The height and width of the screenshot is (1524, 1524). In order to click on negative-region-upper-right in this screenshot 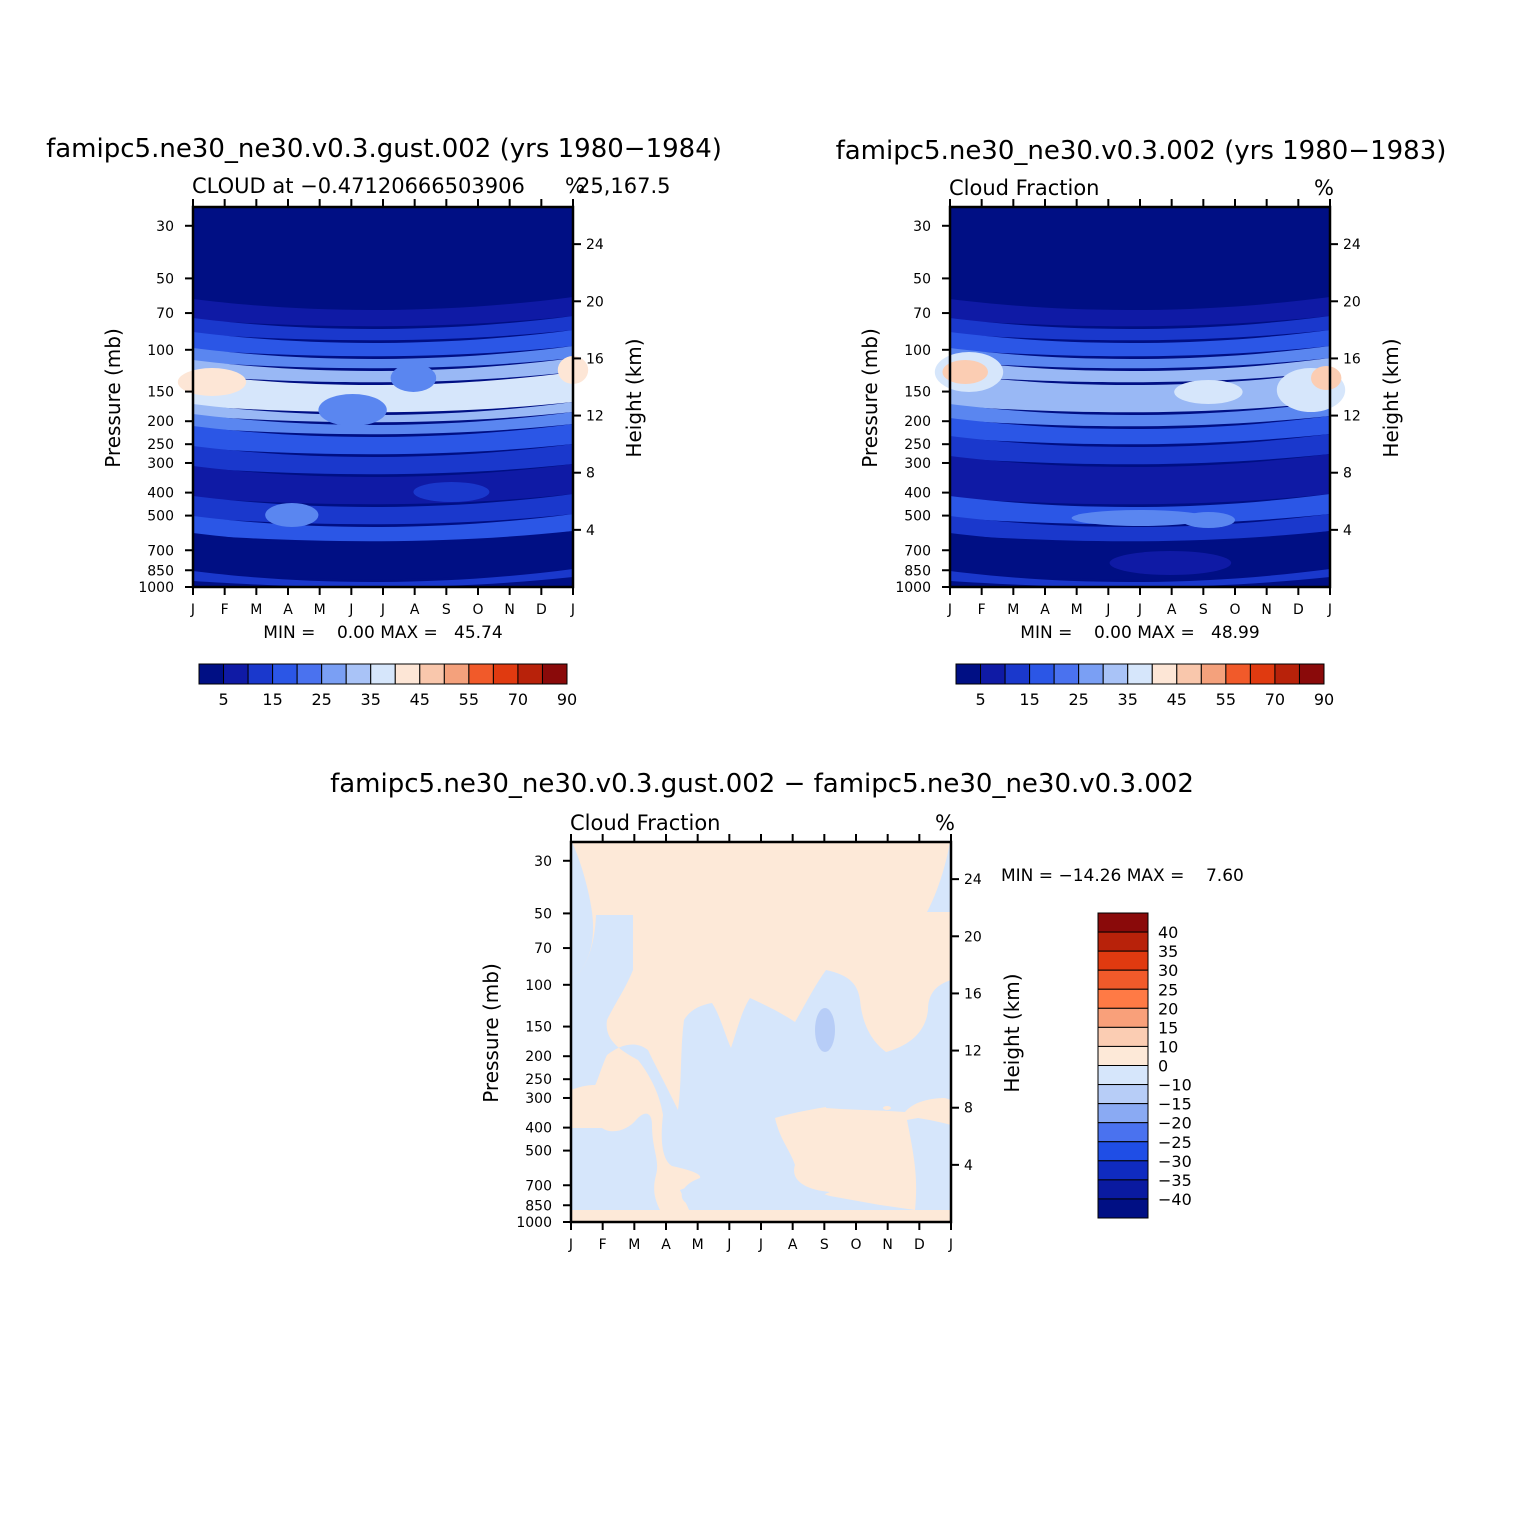, I will do `click(939, 877)`.